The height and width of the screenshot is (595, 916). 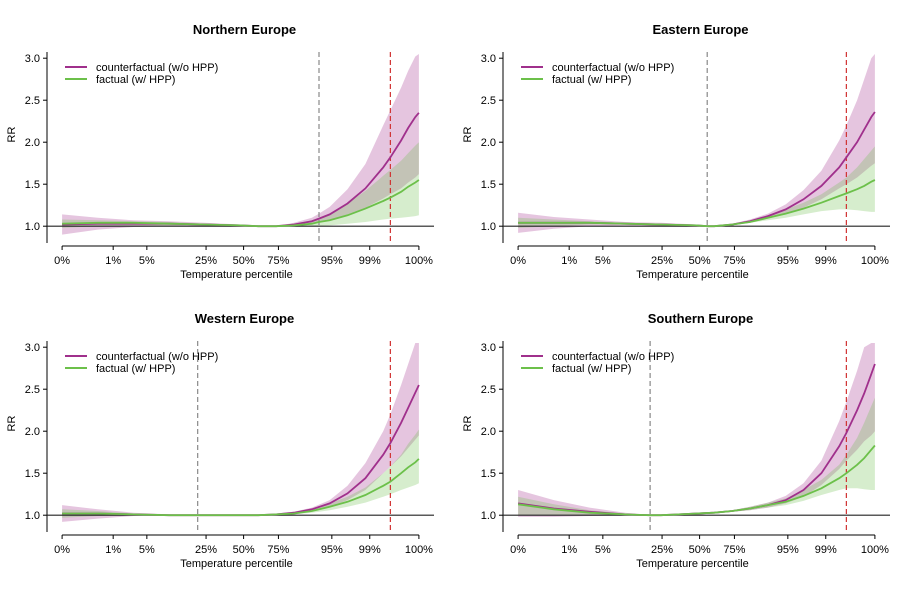 What do you see at coordinates (700, 318) in the screenshot?
I see `chart-title: Southern Europe` at bounding box center [700, 318].